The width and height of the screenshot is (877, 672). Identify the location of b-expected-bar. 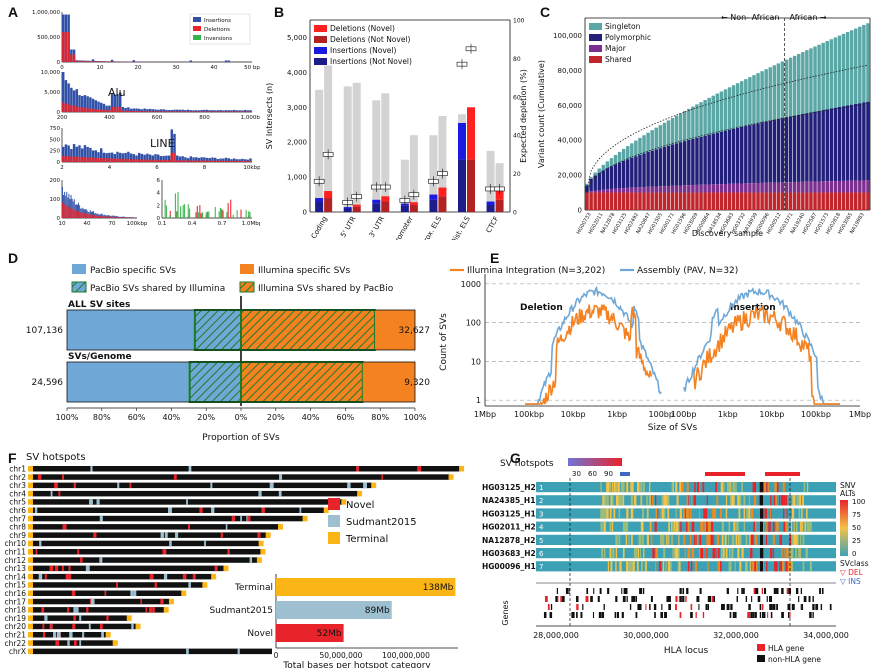
(348, 149).